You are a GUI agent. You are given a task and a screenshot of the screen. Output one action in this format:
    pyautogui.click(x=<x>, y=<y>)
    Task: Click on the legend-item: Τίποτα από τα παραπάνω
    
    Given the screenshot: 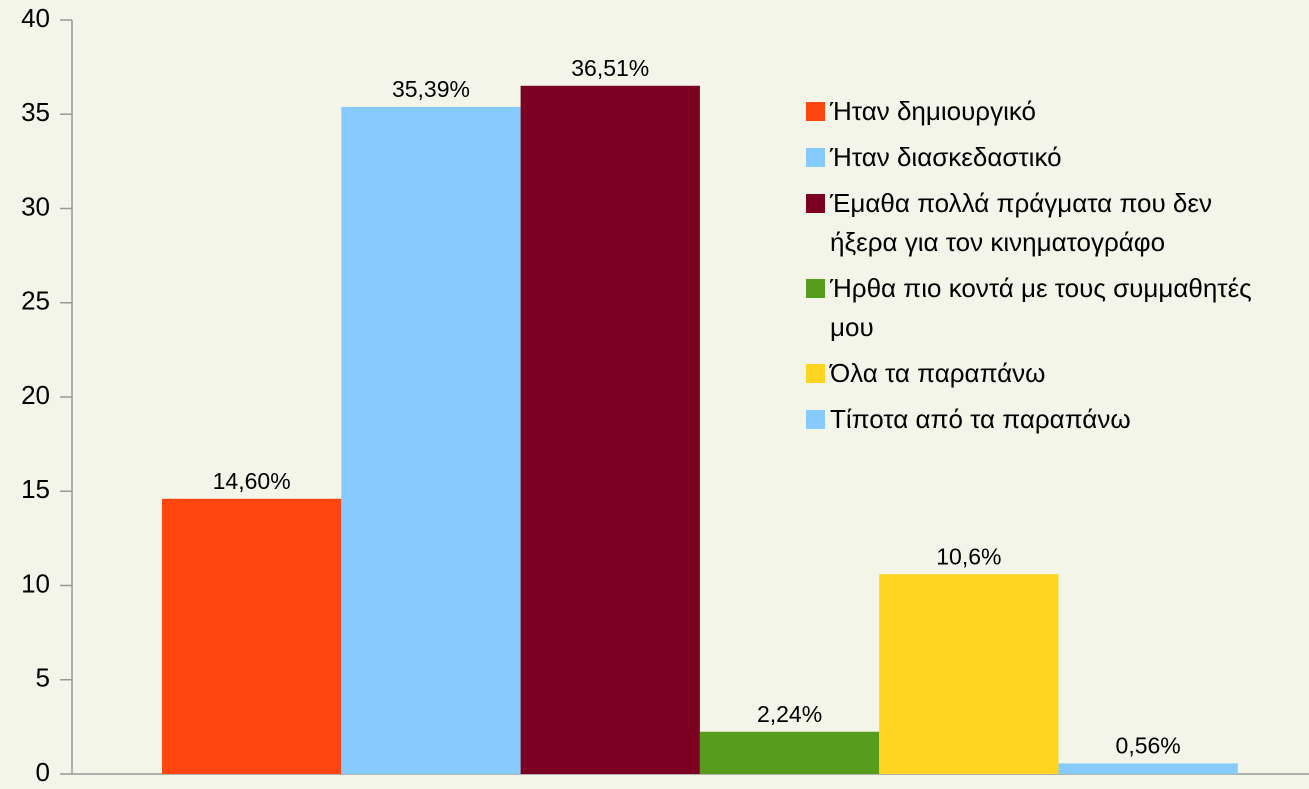 What is the action you would take?
    pyautogui.click(x=1046, y=419)
    